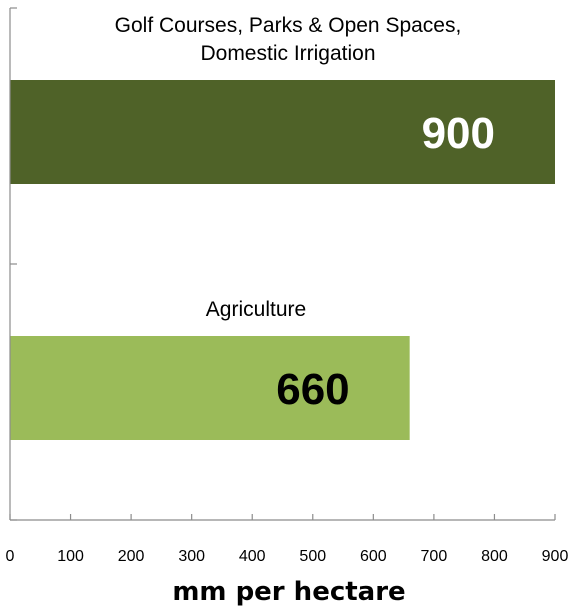 This screenshot has width=577, height=611. Describe the element at coordinates (494, 556) in the screenshot. I see `x-tick-label: 800` at that location.